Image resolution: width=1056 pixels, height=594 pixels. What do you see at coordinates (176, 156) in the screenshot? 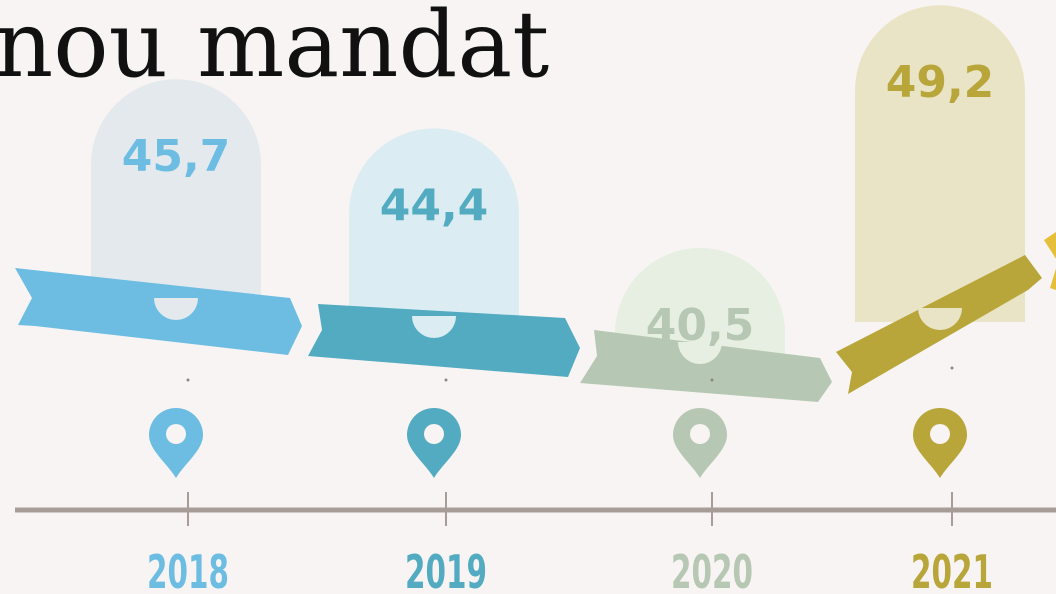
I see `value-label: 45,7` at bounding box center [176, 156].